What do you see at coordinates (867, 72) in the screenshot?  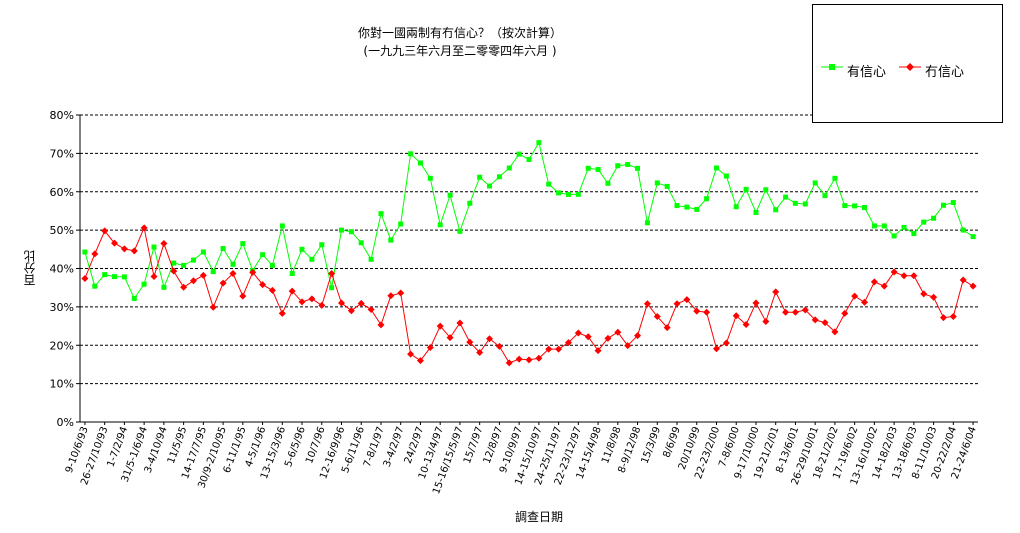 I see `legend-label-has-confidence: 有信心` at bounding box center [867, 72].